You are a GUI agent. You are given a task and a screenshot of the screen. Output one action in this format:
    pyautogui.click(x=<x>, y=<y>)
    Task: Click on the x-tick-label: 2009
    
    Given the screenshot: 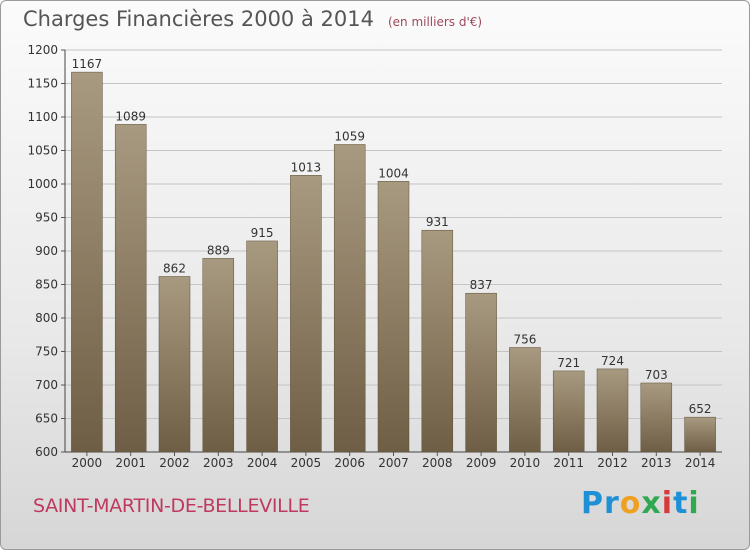 What is the action you would take?
    pyautogui.click(x=481, y=463)
    